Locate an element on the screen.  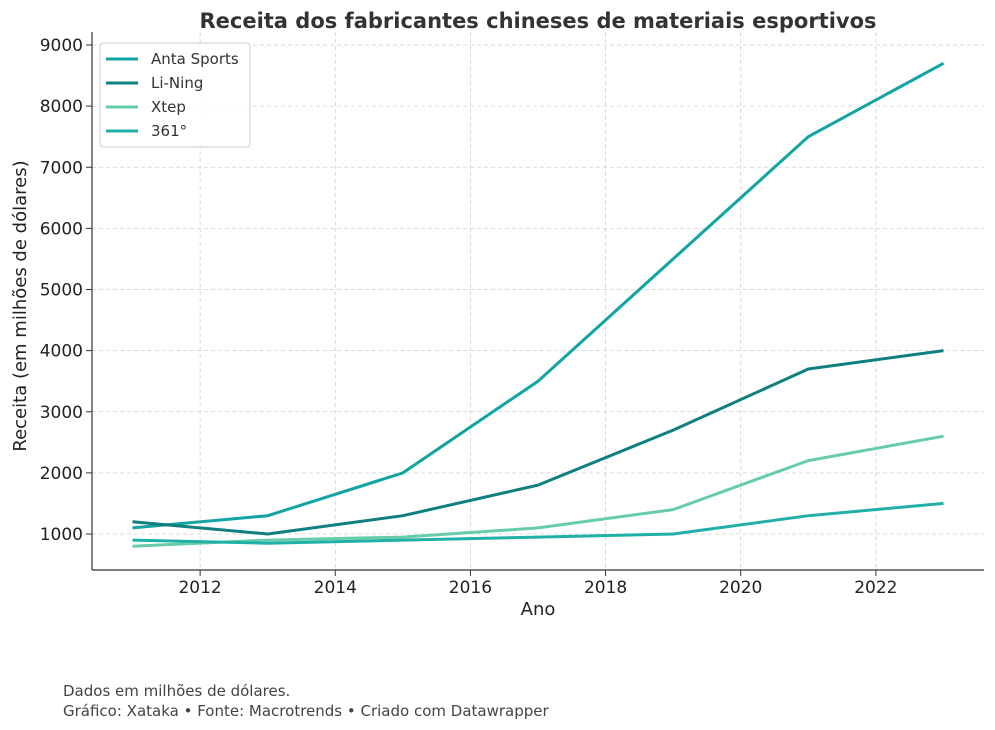
y-tick-label: 2000 is located at coordinates (61, 474).